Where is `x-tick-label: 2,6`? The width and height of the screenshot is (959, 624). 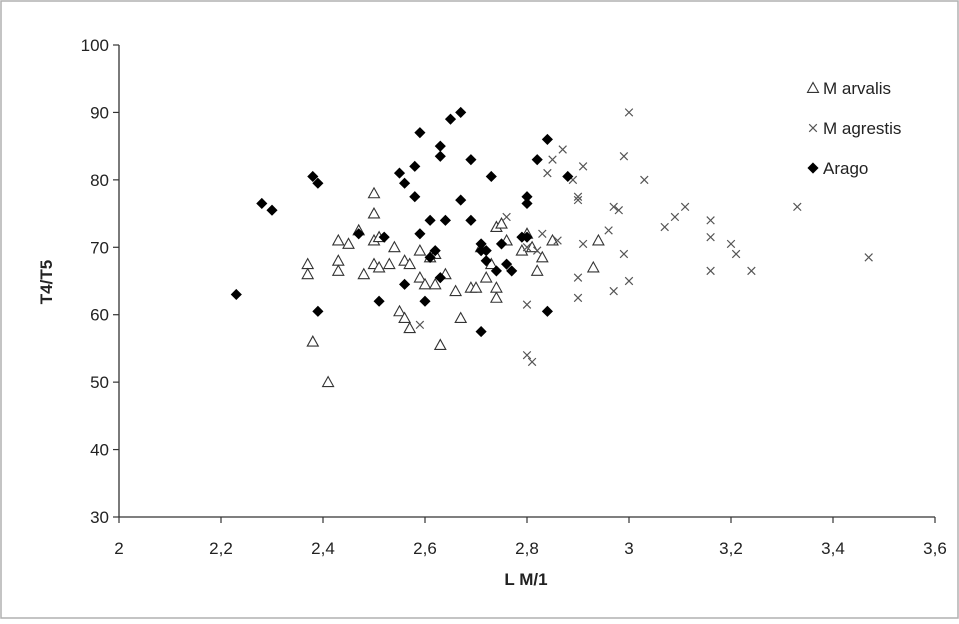
x-tick-label: 2,6 is located at coordinates (425, 548).